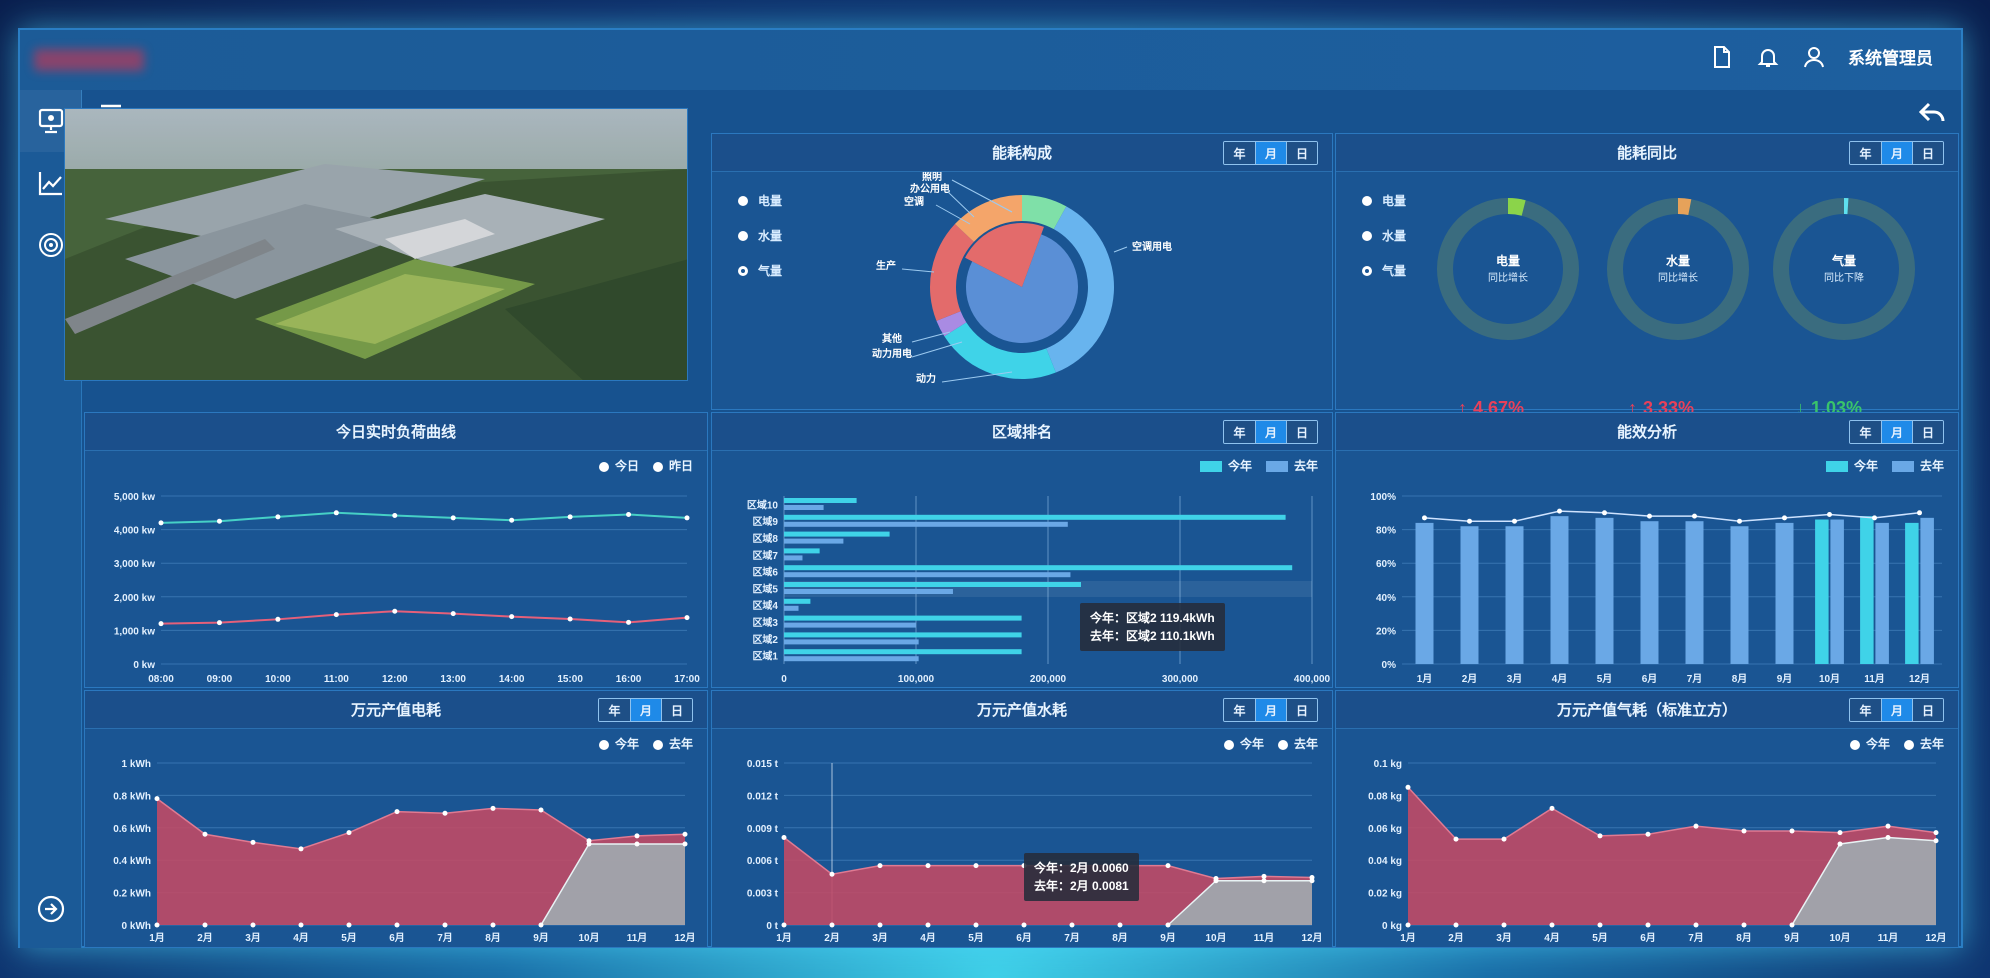 Image resolution: width=1990 pixels, height=978 pixels. I want to click on slice-label: 办公用电, so click(930, 188).